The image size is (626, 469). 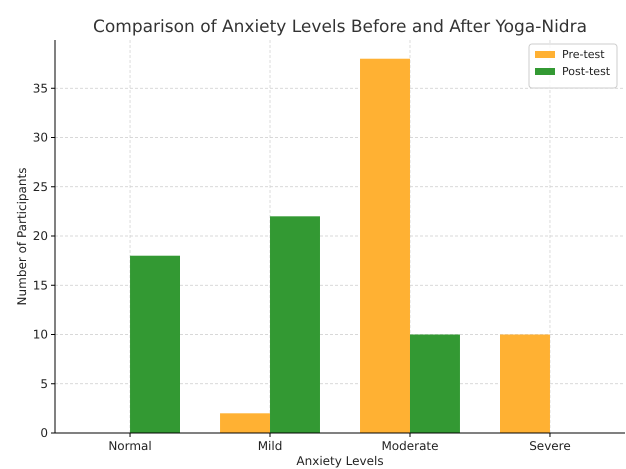 I want to click on x-tick-label: Moderate, so click(x=410, y=446).